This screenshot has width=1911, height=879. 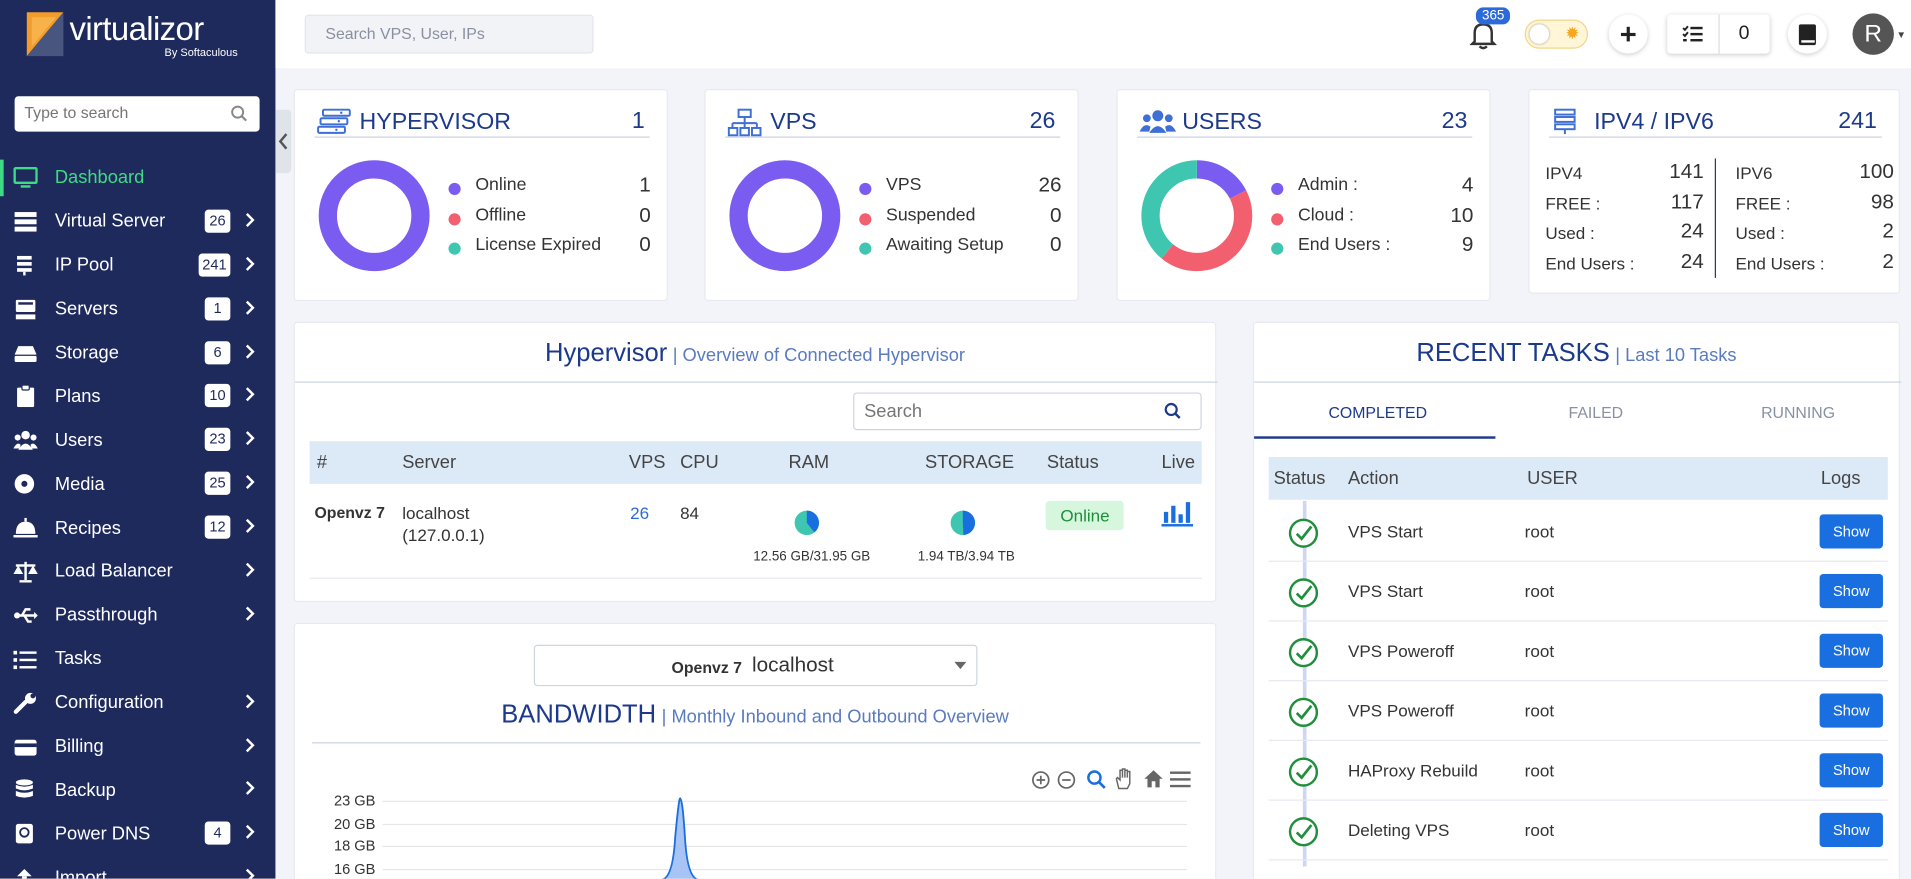 What do you see at coordinates (1373, 478) in the screenshot?
I see `column-header: Action` at bounding box center [1373, 478].